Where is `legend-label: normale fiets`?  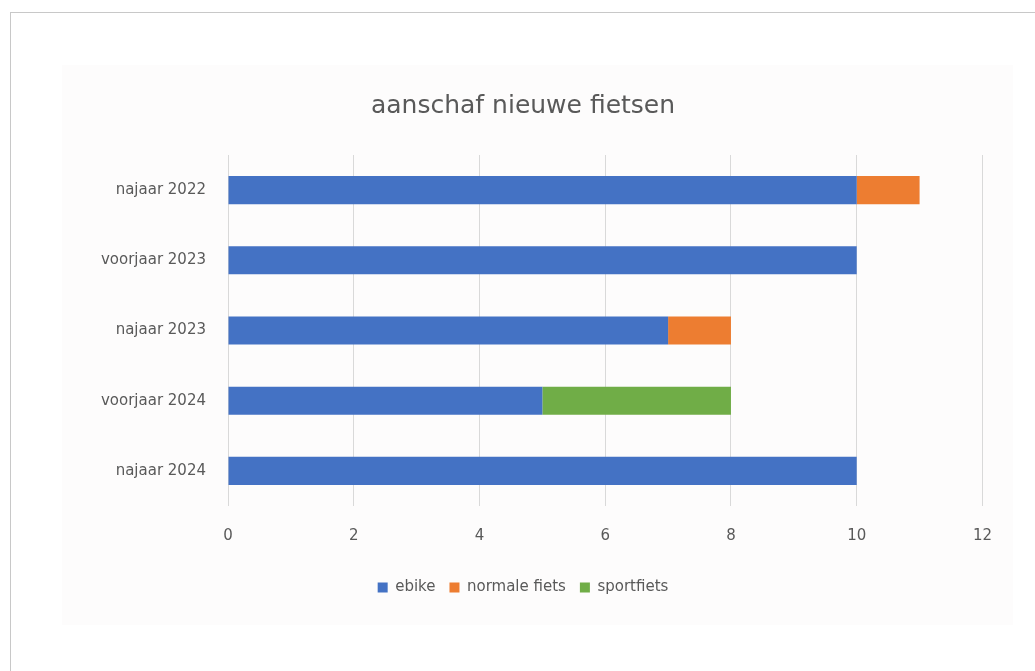 legend-label: normale fiets is located at coordinates (516, 586).